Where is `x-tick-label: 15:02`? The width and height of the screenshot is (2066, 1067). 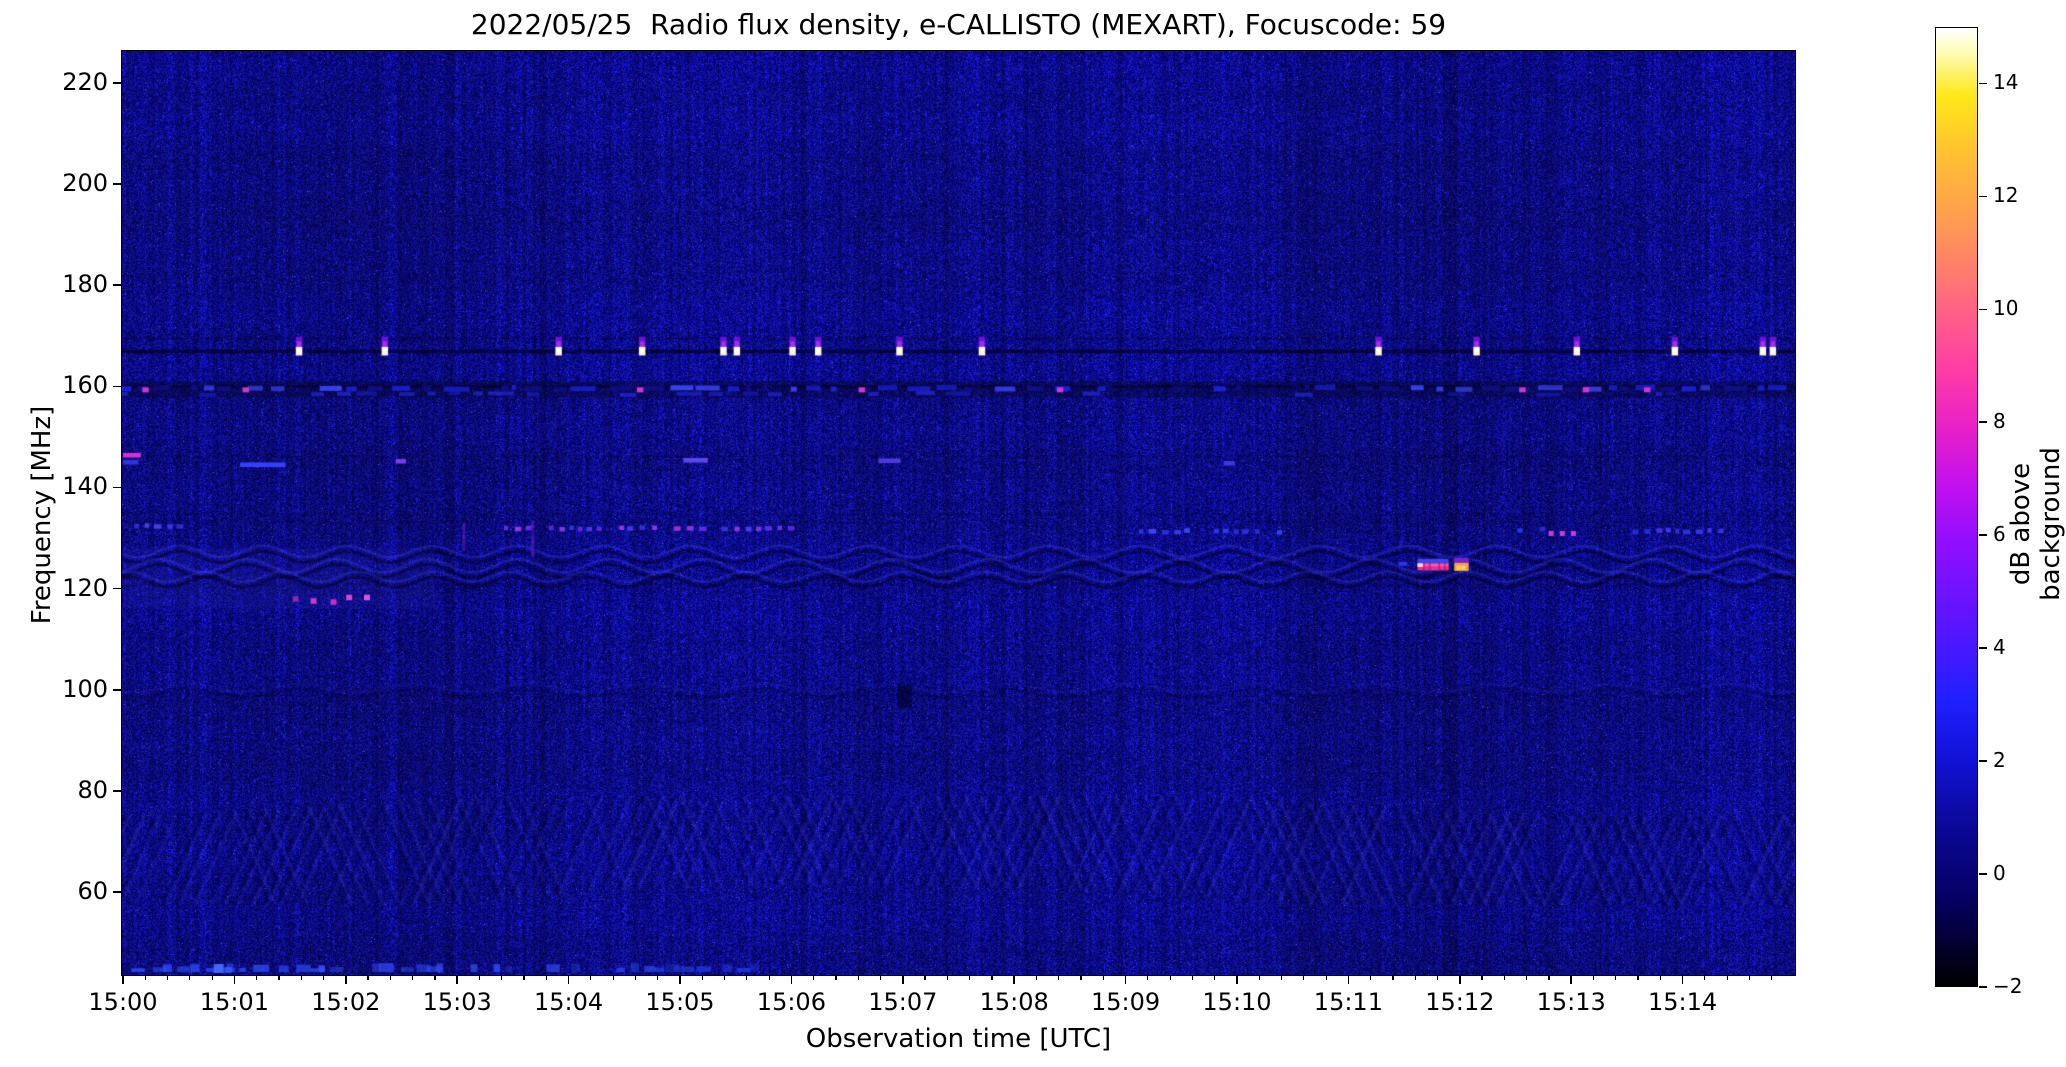
x-tick-label: 15:02 is located at coordinates (346, 1002).